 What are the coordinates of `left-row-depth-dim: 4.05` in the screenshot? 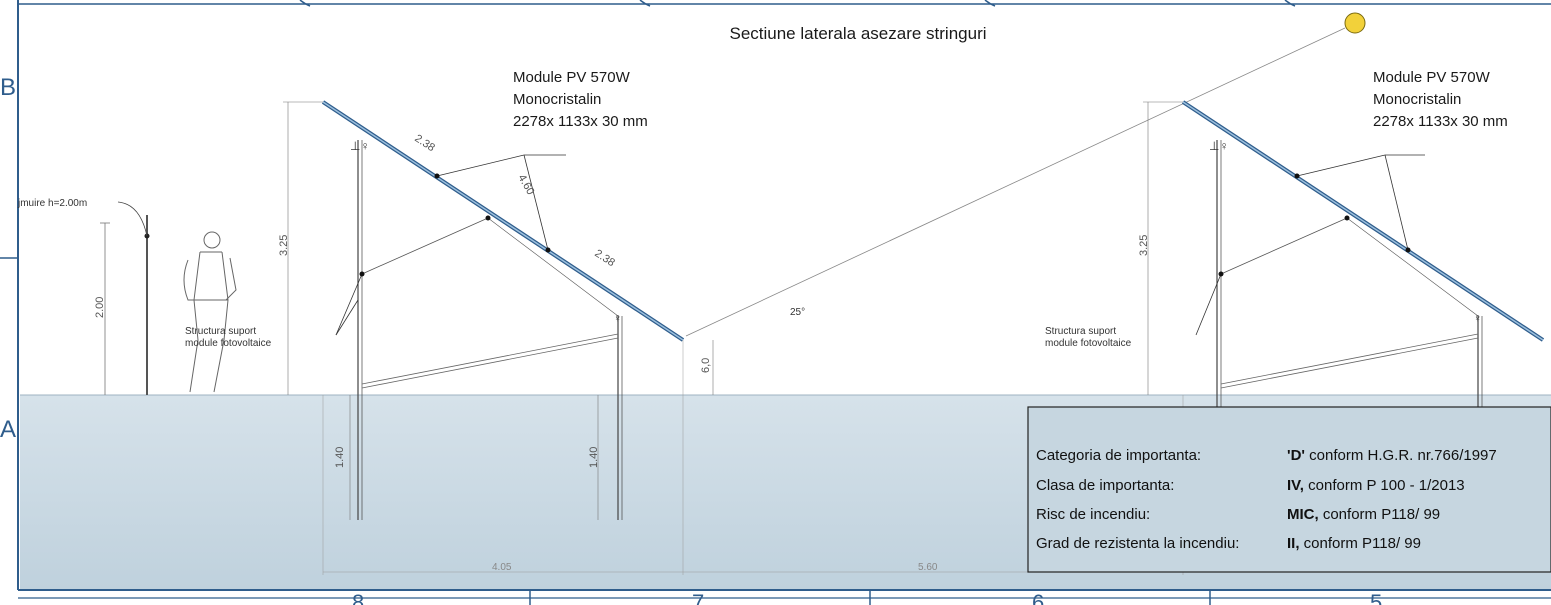 It's located at (502, 567).